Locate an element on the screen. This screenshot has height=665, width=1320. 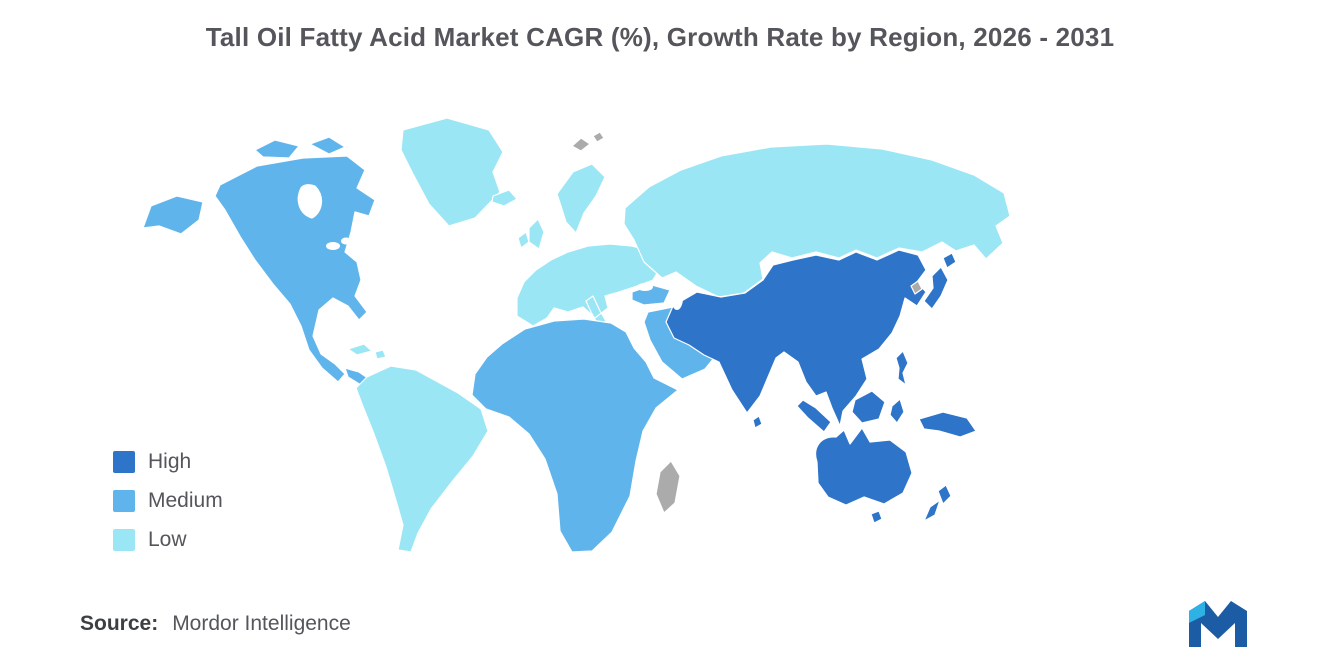
region-australia is located at coordinates (864, 475).